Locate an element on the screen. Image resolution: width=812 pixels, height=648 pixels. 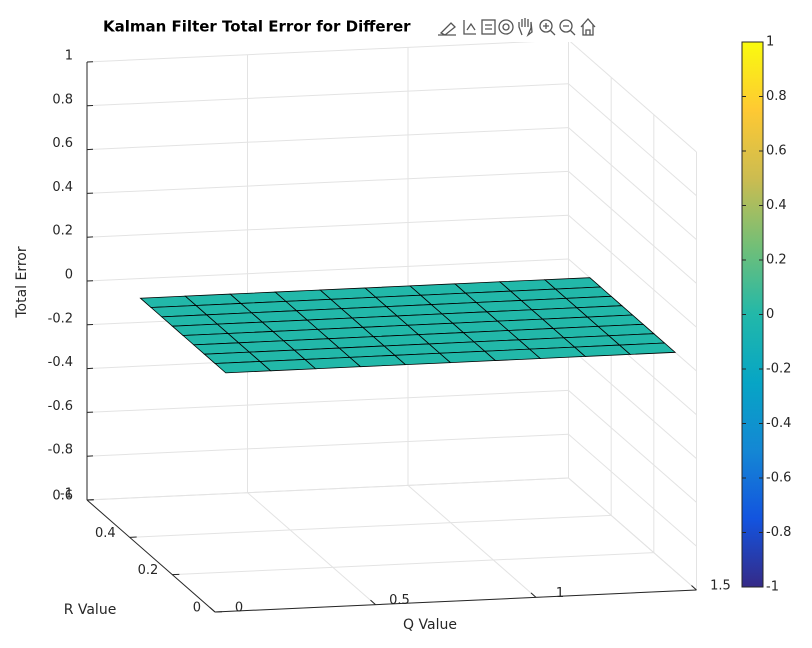
axes-toolbar is located at coordinates (566, 27).